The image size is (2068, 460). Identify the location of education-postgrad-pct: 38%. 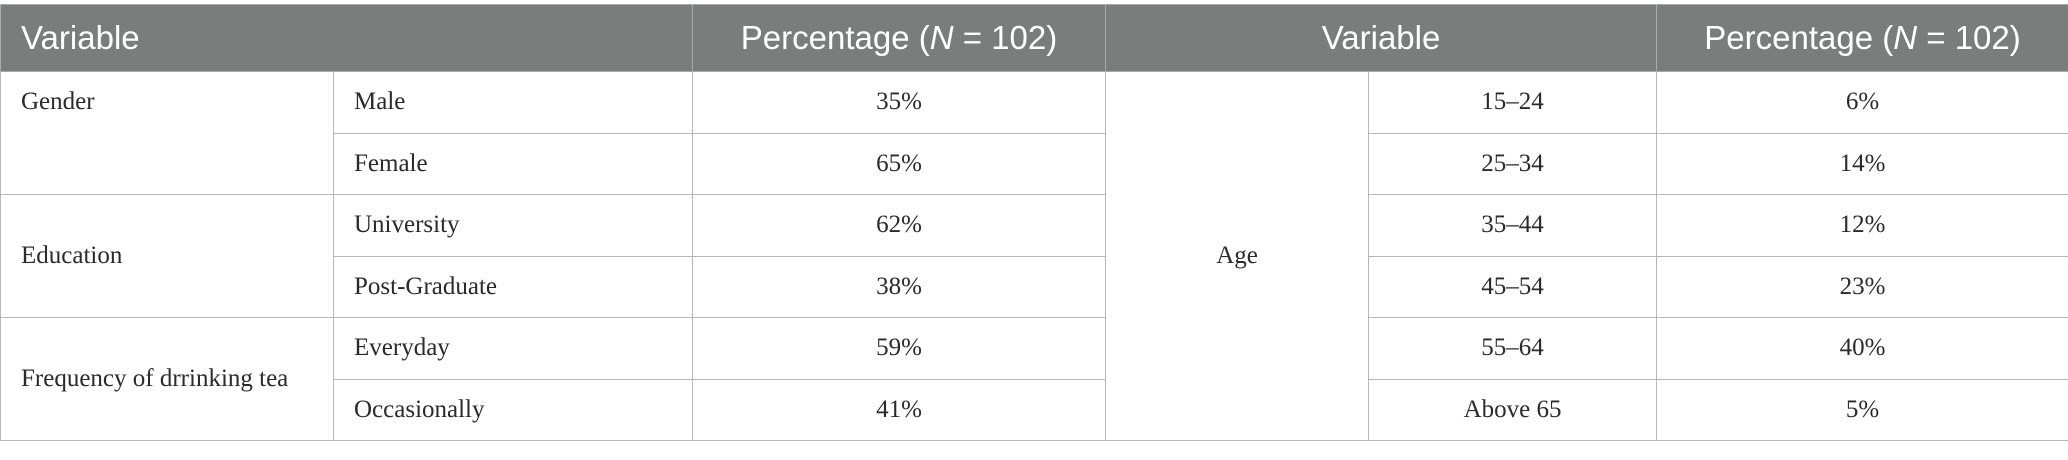
(899, 286).